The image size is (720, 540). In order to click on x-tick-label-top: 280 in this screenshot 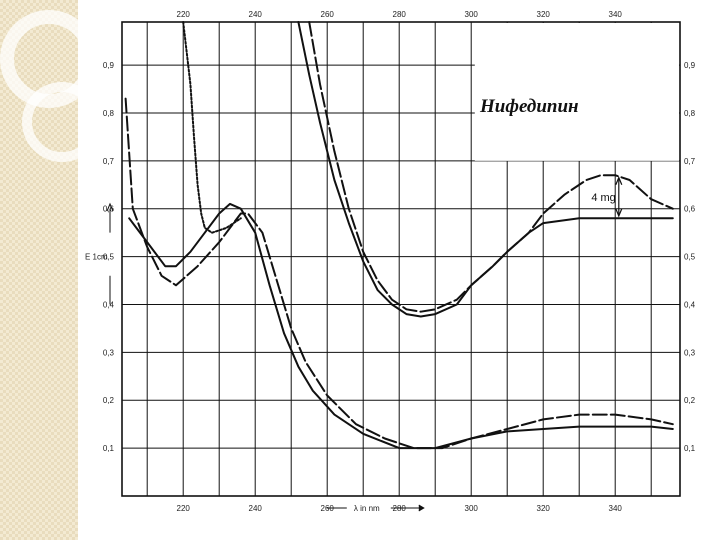, I will do `click(400, 14)`.